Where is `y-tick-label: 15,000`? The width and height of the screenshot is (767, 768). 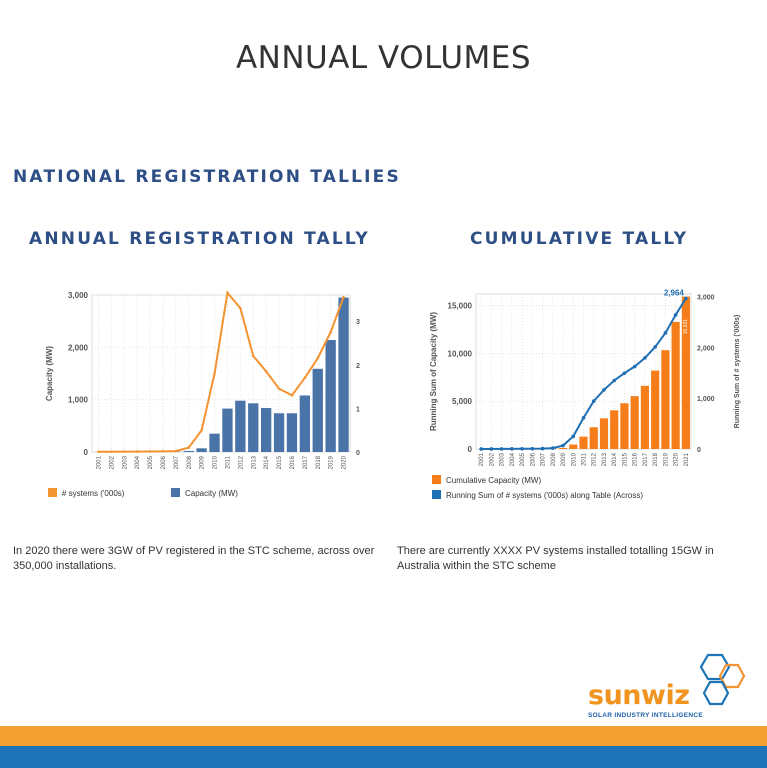 y-tick-label: 15,000 is located at coordinates (460, 305).